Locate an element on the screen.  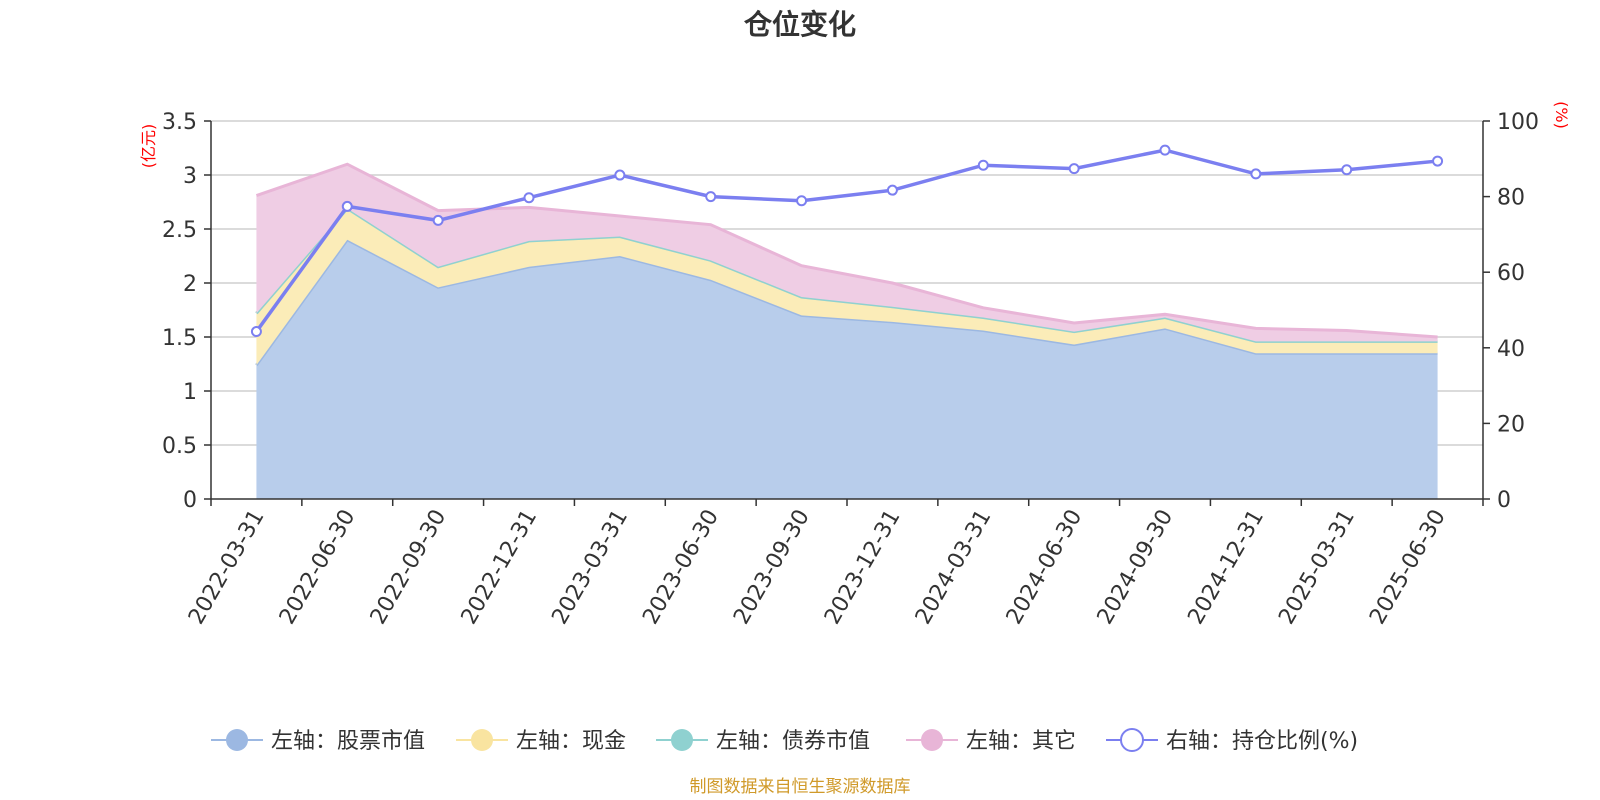
legend: 左轴：股票市值 左轴：现金 左轴：债券市值 左轴：其它 右轴：持仓比例(%) is located at coordinates (784, 741).